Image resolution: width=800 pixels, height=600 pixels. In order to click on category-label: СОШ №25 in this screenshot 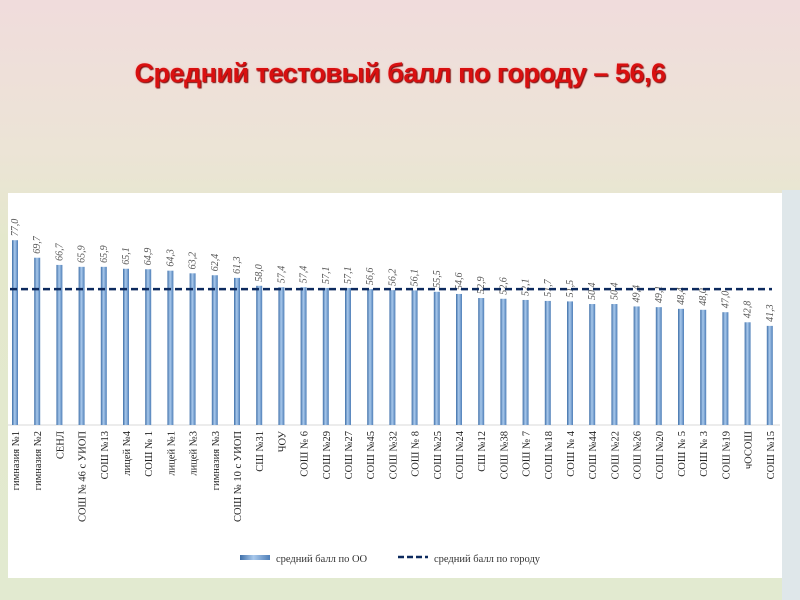, I will do `click(438, 455)`.